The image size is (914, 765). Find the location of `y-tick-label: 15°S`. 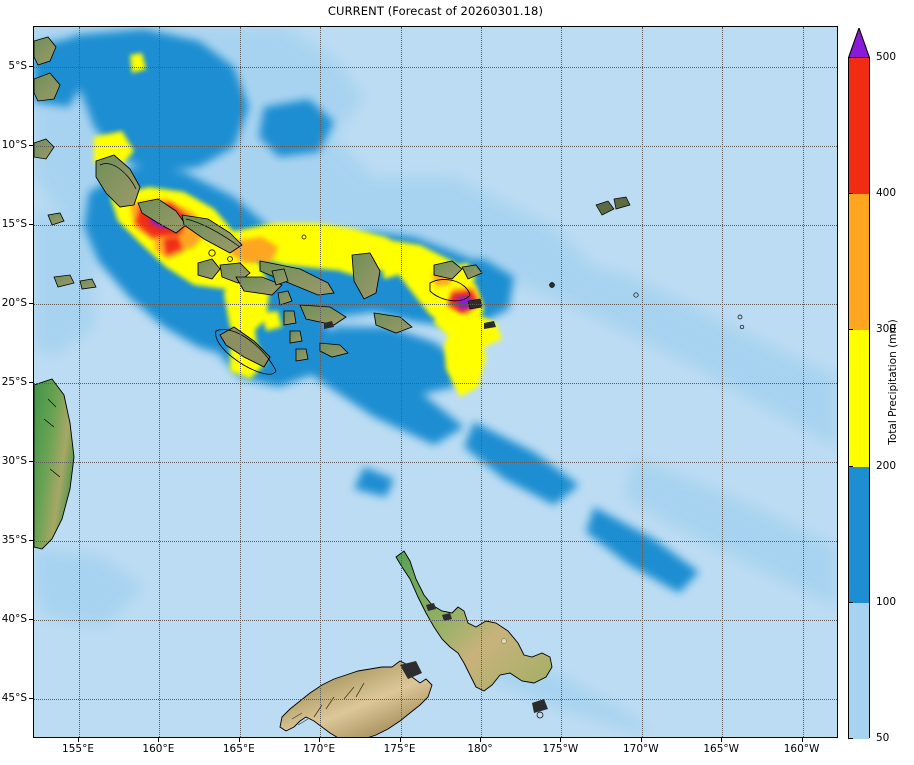

y-tick-label: 15°S is located at coordinates (14, 224).